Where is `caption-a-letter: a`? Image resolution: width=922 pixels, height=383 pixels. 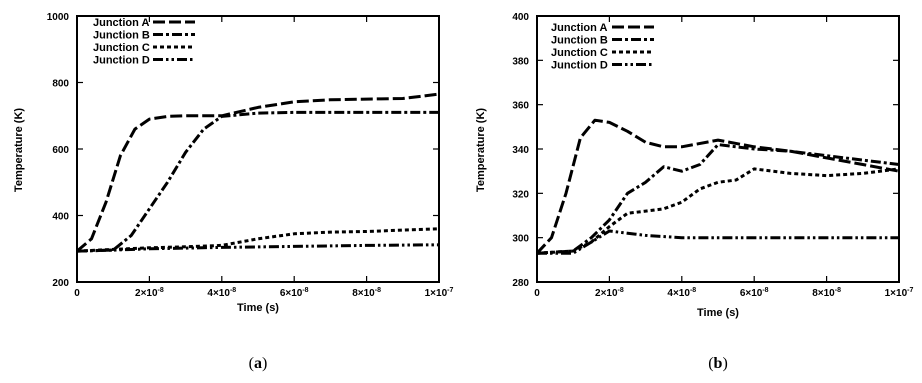
caption-a-letter: a is located at coordinates (258, 363).